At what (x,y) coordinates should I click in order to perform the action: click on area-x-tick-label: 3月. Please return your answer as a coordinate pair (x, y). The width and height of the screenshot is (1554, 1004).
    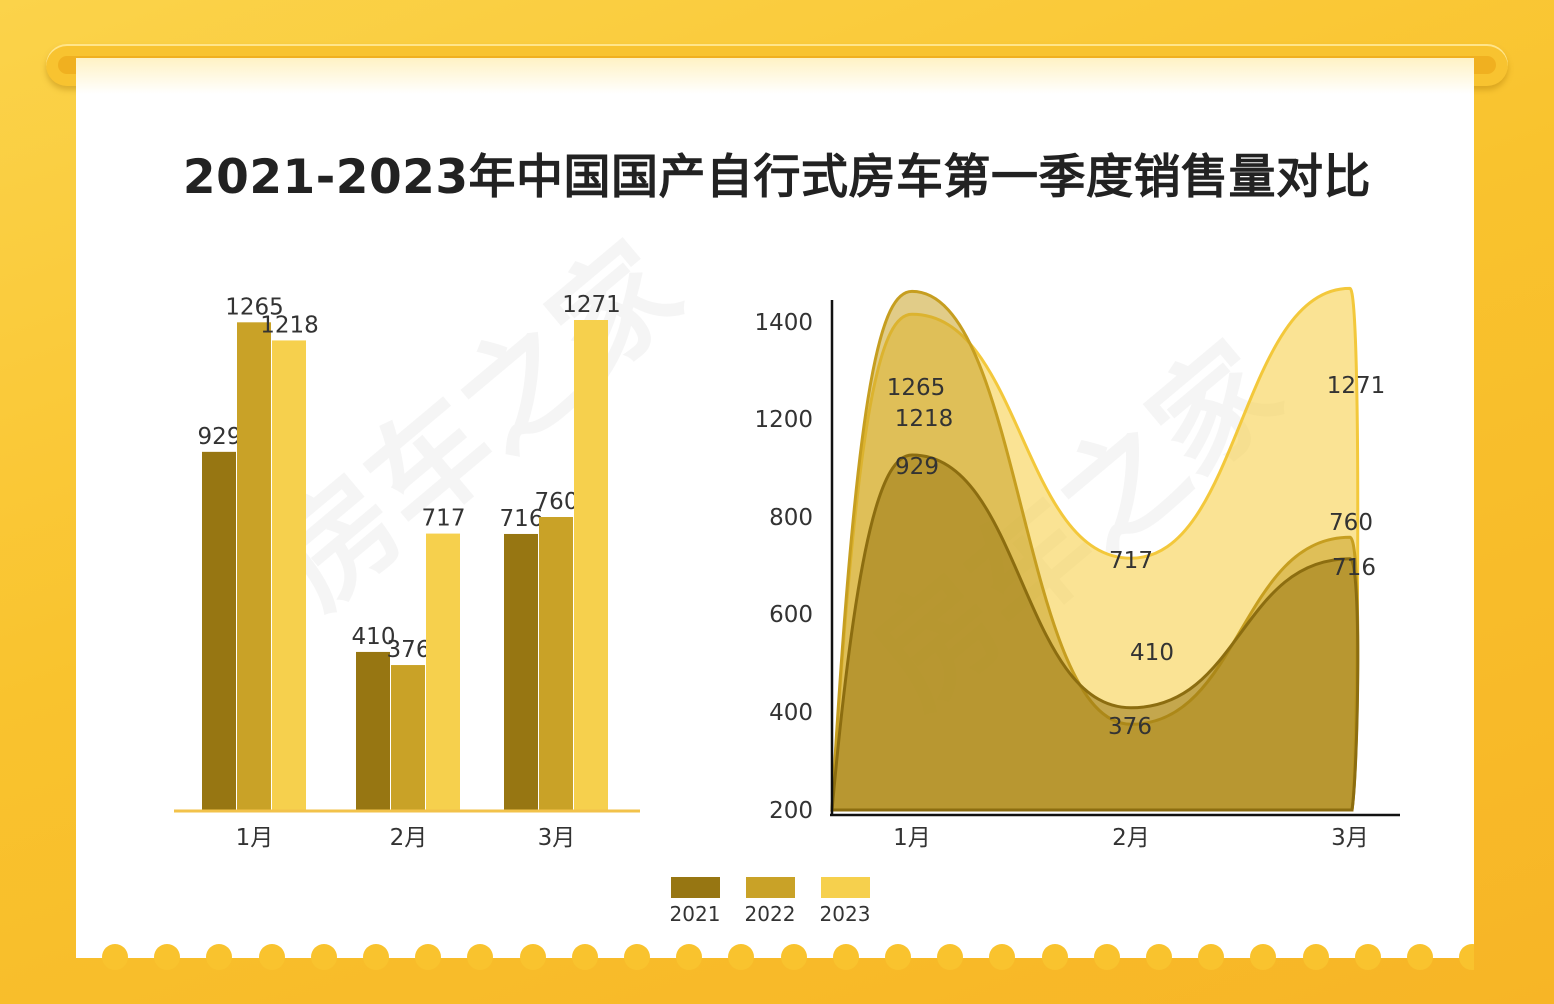
    Looking at the image, I should click on (1350, 838).